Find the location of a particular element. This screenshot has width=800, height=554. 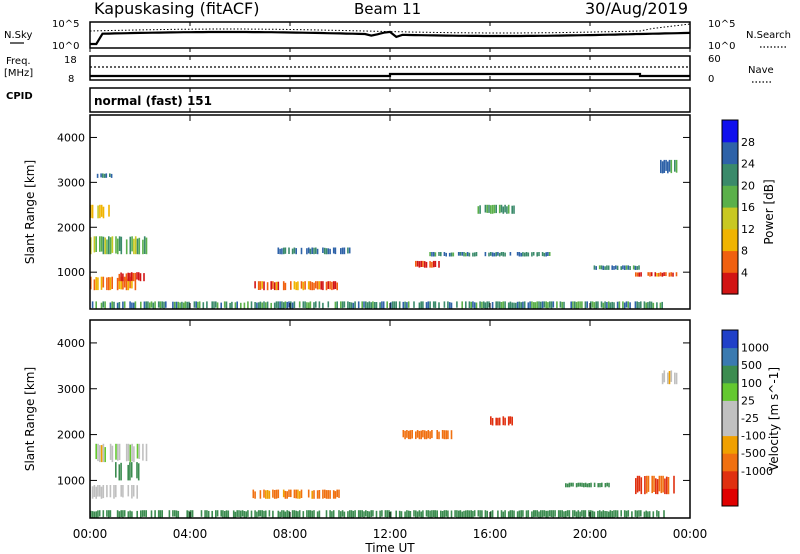

colorbar-segment is located at coordinates (730, 174).